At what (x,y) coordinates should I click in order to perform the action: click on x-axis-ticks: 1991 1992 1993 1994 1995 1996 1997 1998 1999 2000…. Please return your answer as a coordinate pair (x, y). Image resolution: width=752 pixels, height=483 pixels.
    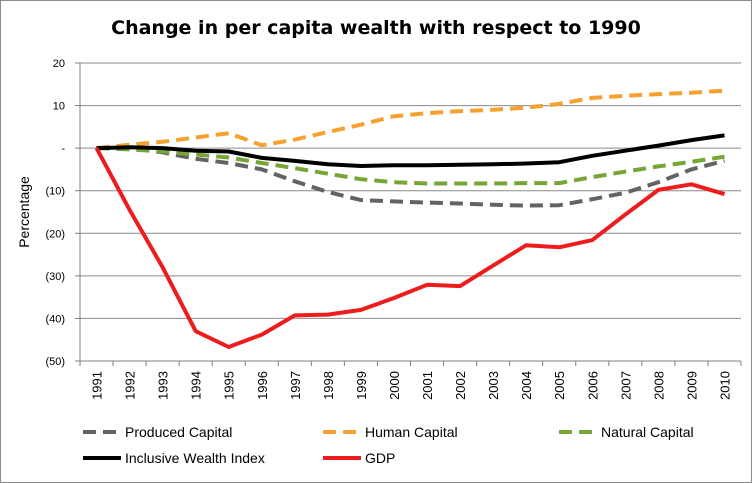
    Looking at the image, I should click on (410, 380).